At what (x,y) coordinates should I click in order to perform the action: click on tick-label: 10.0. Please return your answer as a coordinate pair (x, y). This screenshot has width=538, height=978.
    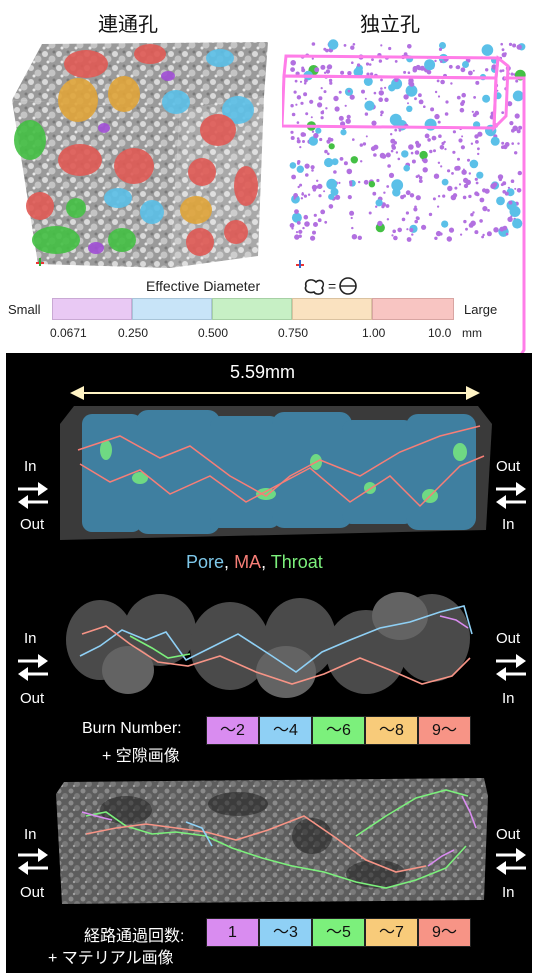
    Looking at the image, I should click on (440, 333).